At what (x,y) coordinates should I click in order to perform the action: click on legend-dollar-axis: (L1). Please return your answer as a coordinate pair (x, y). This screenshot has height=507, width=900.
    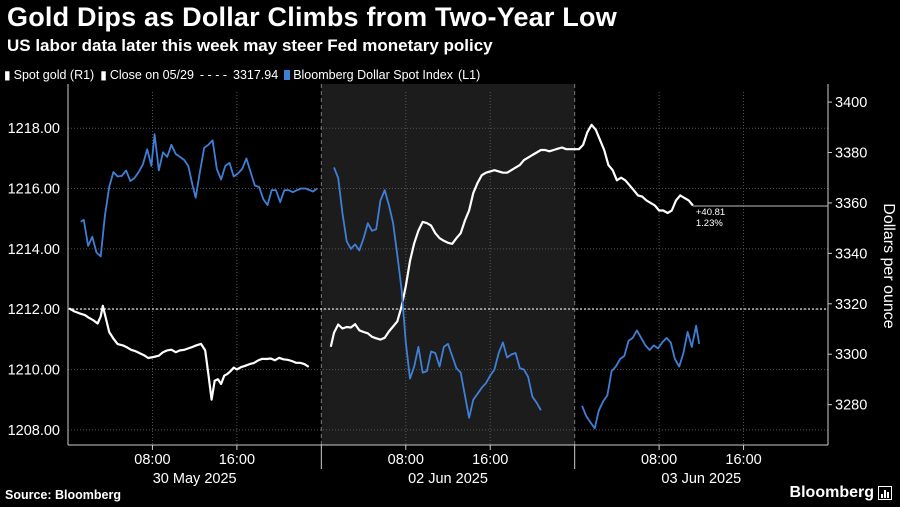
    Looking at the image, I should click on (469, 75).